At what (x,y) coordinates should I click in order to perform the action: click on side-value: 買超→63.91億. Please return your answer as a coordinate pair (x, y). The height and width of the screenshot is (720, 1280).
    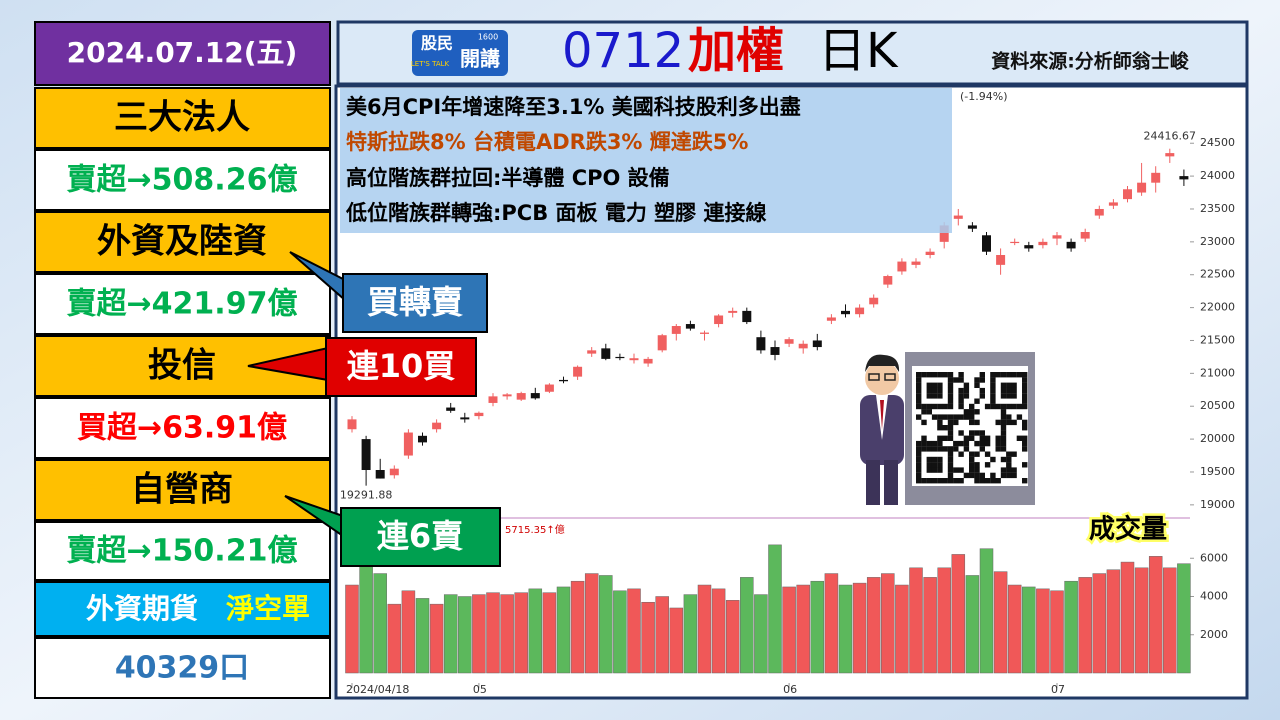
    Looking at the image, I should click on (182, 428).